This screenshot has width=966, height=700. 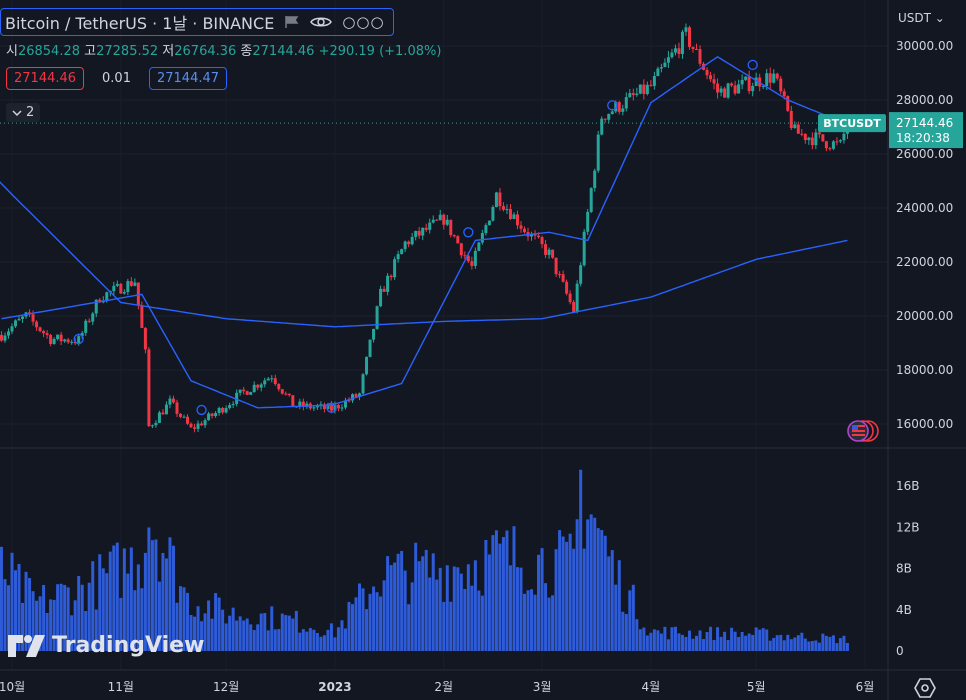 What do you see at coordinates (865, 687) in the screenshot?
I see `time-tick-label: 6월` at bounding box center [865, 687].